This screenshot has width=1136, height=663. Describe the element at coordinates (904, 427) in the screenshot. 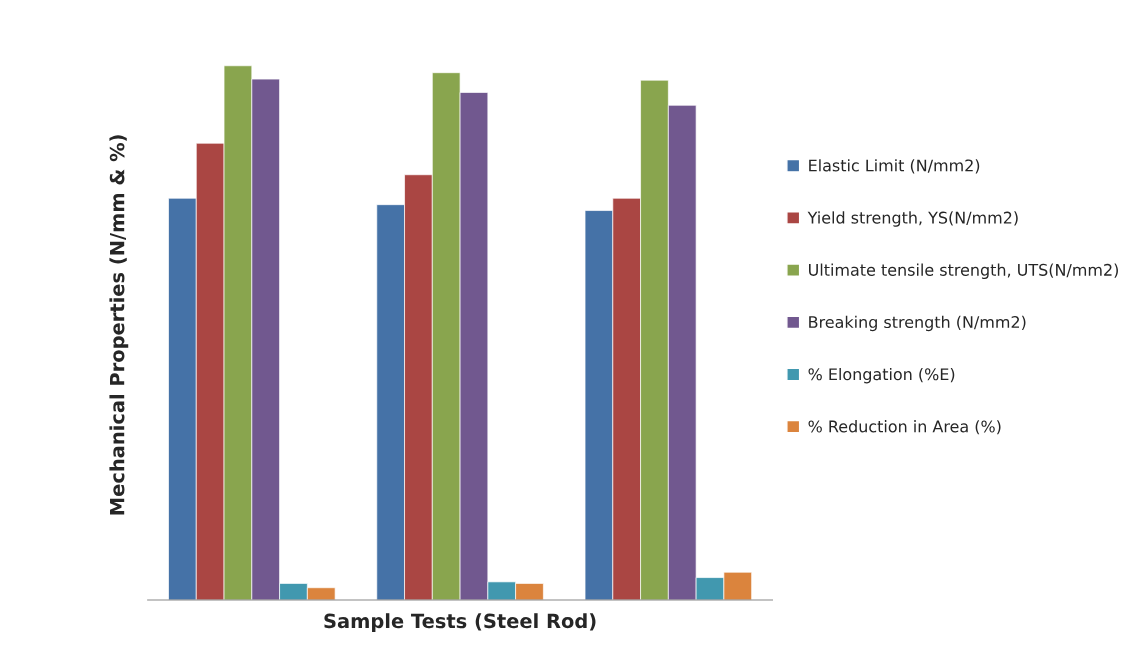

I see `legend-label: % Reduction in Area (%)` at that location.